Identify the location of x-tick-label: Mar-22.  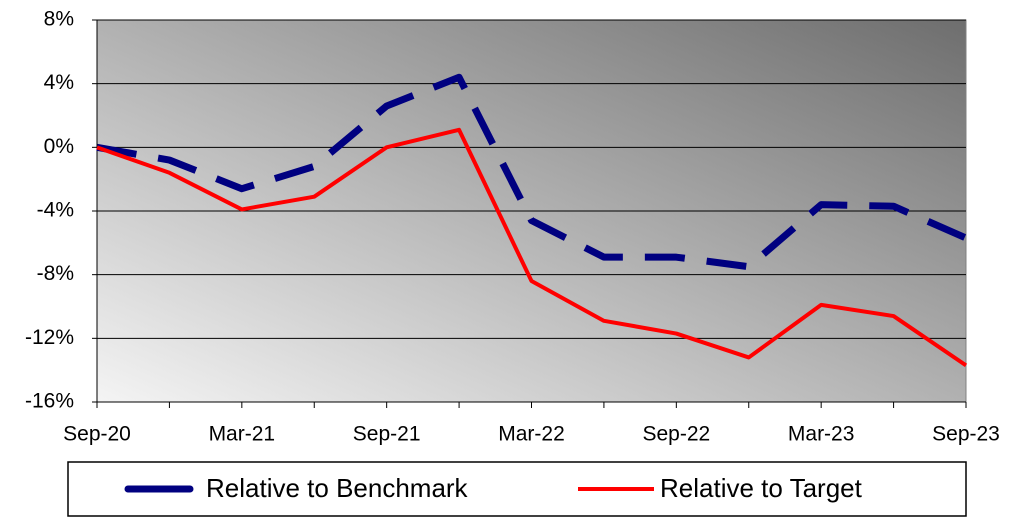
(531, 434).